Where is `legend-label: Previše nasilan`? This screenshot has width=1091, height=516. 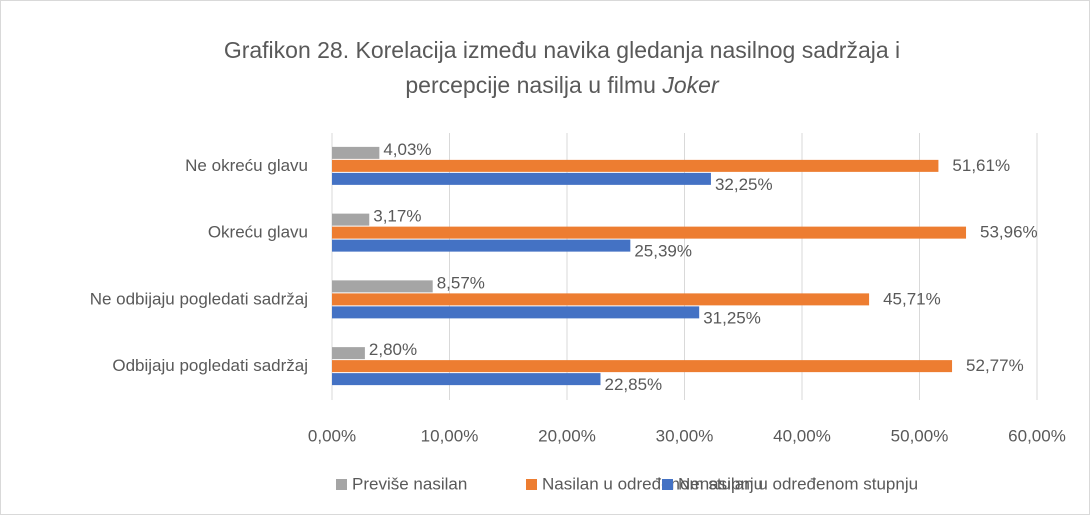
legend-label: Previše nasilan is located at coordinates (409, 483).